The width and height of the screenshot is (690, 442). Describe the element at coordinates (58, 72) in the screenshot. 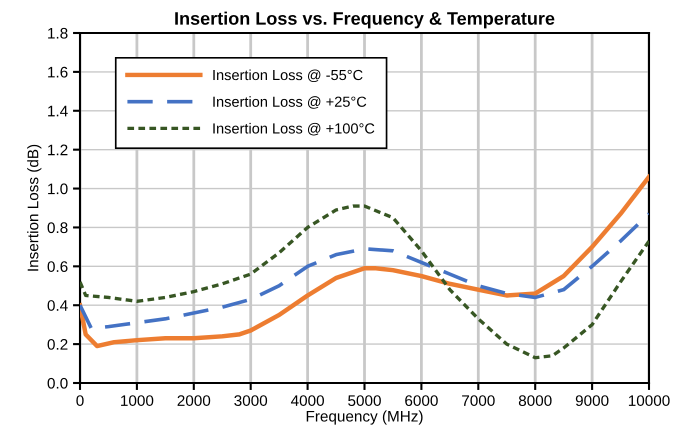

I see `y-tick-label: 1.6` at that location.